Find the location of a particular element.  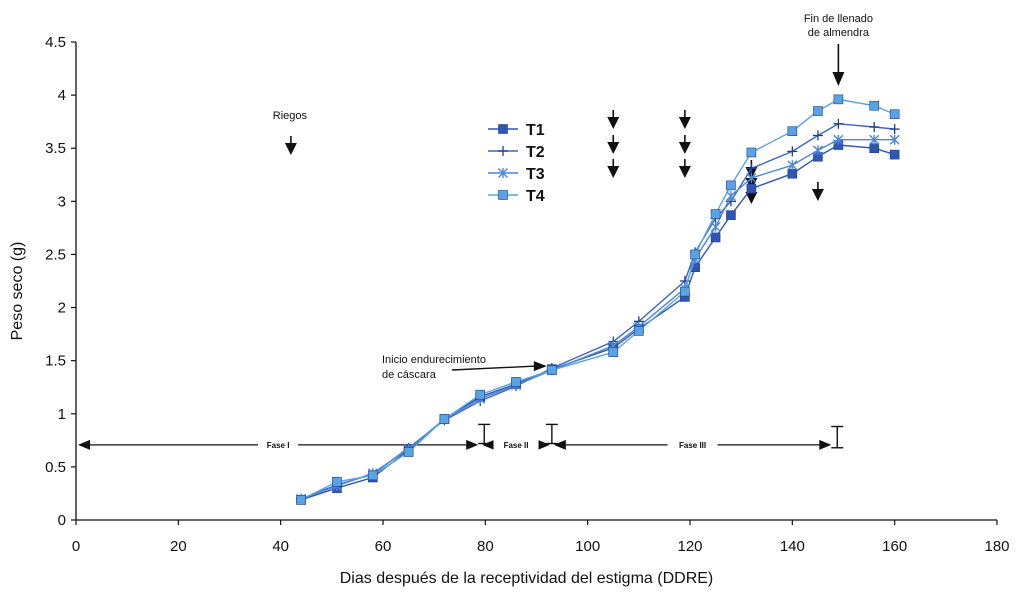

legend: T1 T2 T3 T4 is located at coordinates (516, 163).